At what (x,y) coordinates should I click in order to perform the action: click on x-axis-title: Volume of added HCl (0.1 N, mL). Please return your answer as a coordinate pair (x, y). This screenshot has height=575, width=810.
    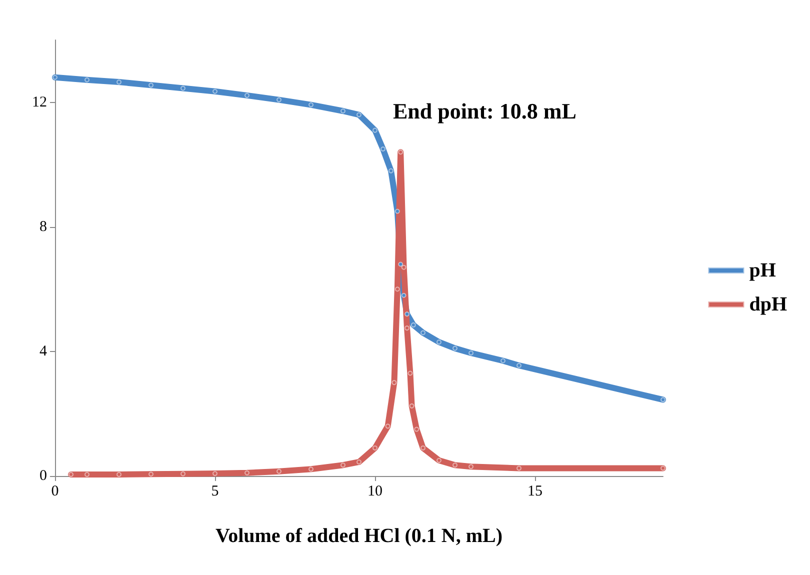
    Looking at the image, I should click on (359, 536).